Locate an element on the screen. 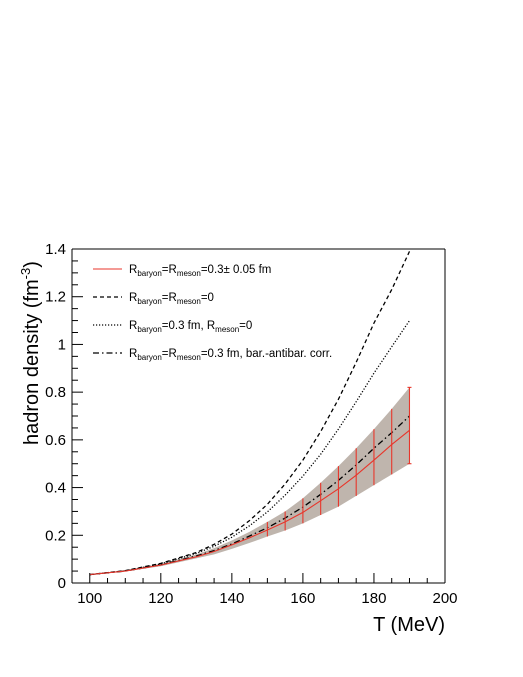  x-tick-label: 180 is located at coordinates (373, 598).